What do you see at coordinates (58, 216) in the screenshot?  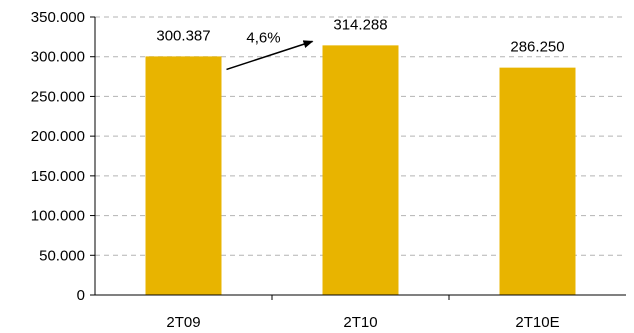 I see `y-tick-label: 100.000` at bounding box center [58, 216].